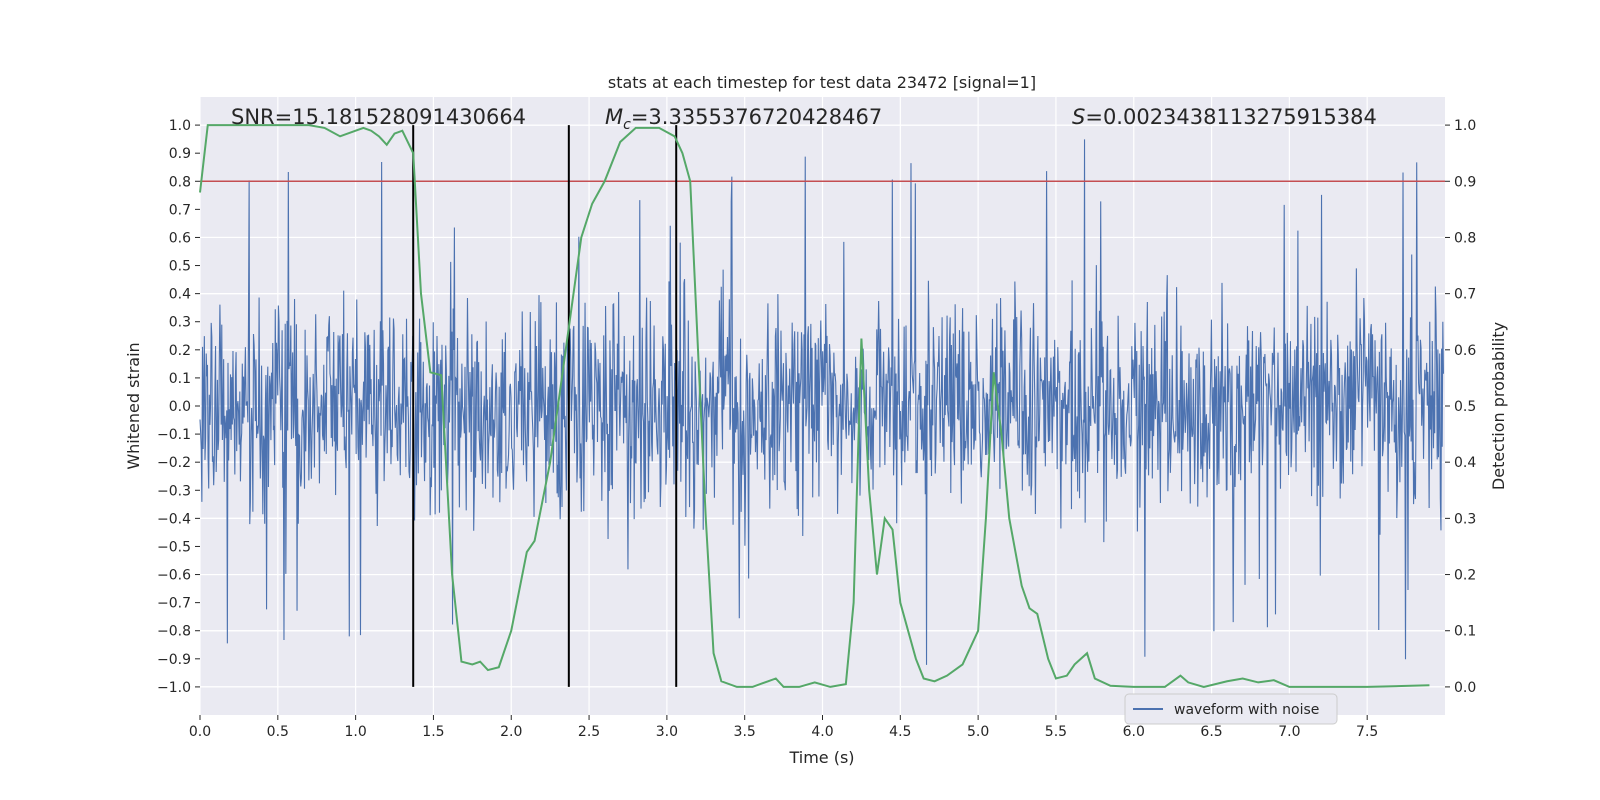  Describe the element at coordinates (1465, 463) in the screenshot. I see `y2-tick-label: 0.4` at that location.